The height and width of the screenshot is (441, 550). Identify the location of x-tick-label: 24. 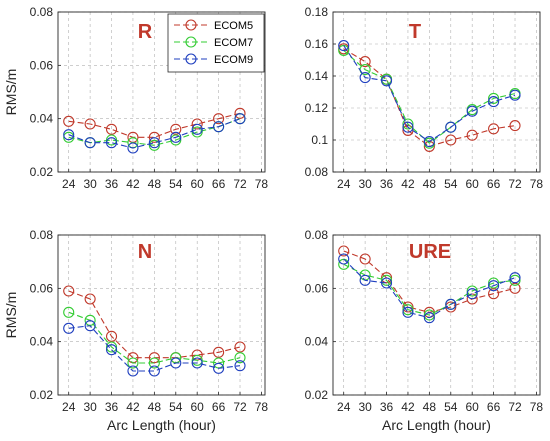
(344, 407).